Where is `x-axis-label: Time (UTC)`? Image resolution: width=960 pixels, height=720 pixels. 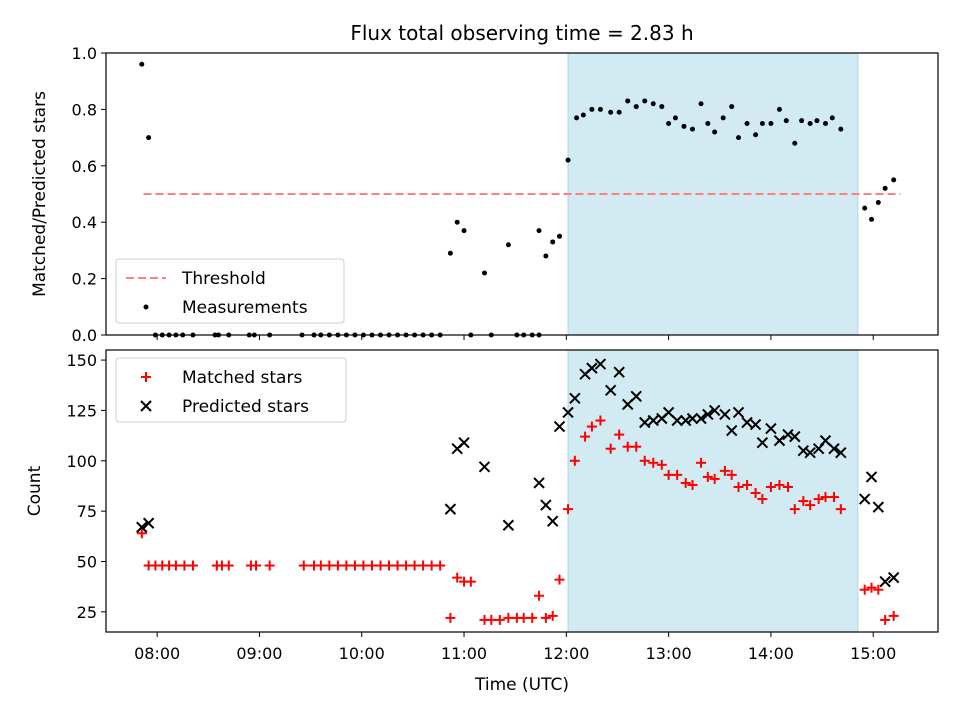 x-axis-label: Time (UTC) is located at coordinates (521, 685).